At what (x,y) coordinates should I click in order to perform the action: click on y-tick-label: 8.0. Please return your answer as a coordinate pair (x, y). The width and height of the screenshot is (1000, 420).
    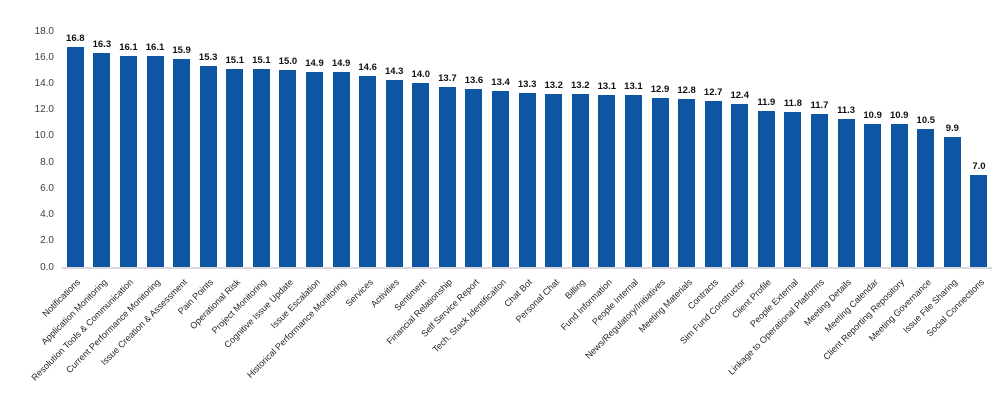
    Looking at the image, I should click on (47, 162).